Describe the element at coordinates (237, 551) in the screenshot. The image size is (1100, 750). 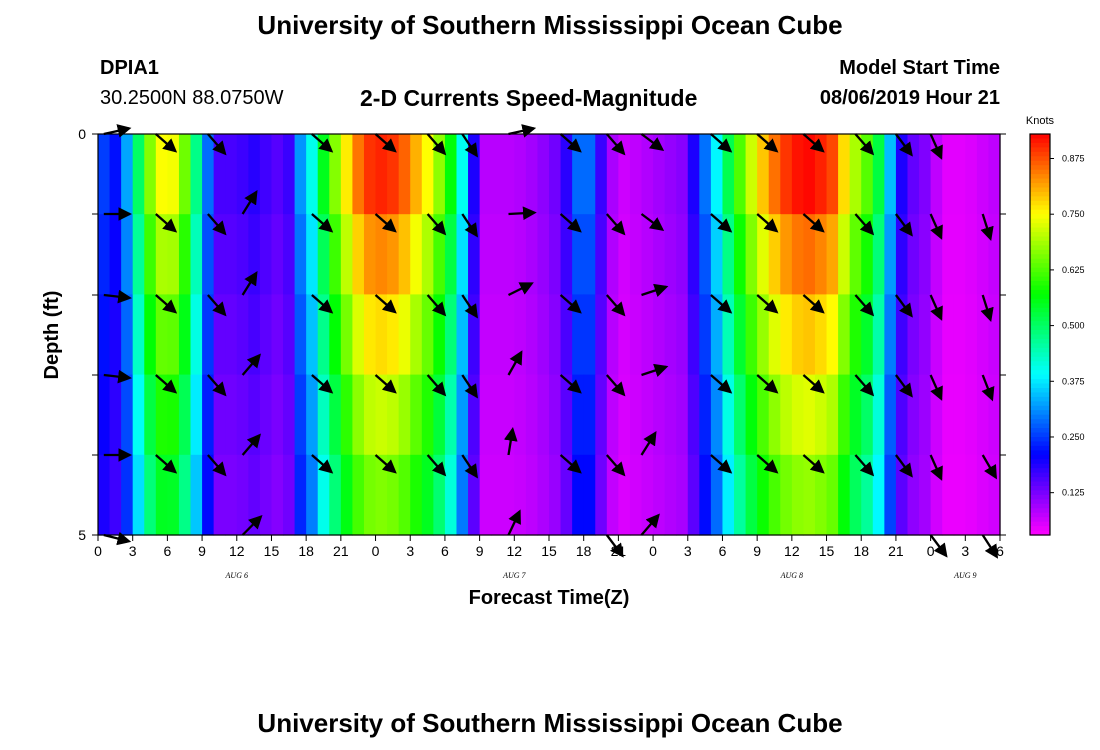
I see `x-tick-label: 12` at that location.